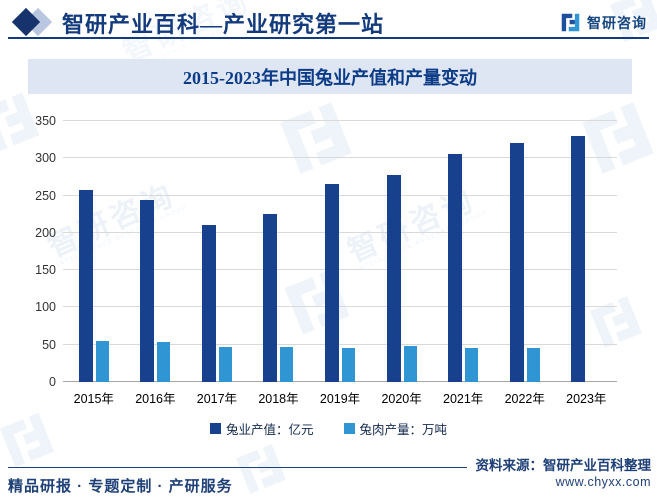 Image resolution: width=657 pixels, height=499 pixels. What do you see at coordinates (403, 430) in the screenshot?
I see `legend-label: 兔肉产量：万吨` at bounding box center [403, 430].